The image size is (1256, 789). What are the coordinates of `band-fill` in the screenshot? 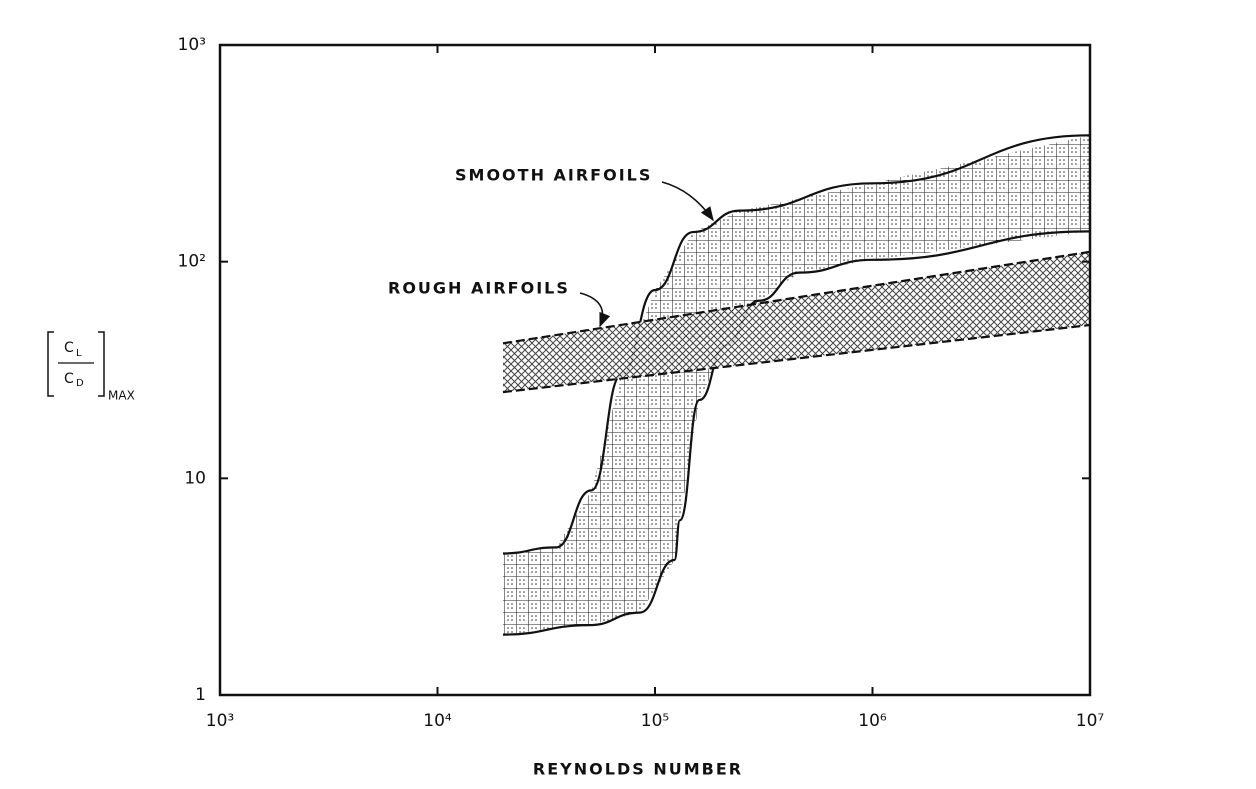 It's located at (796, 322).